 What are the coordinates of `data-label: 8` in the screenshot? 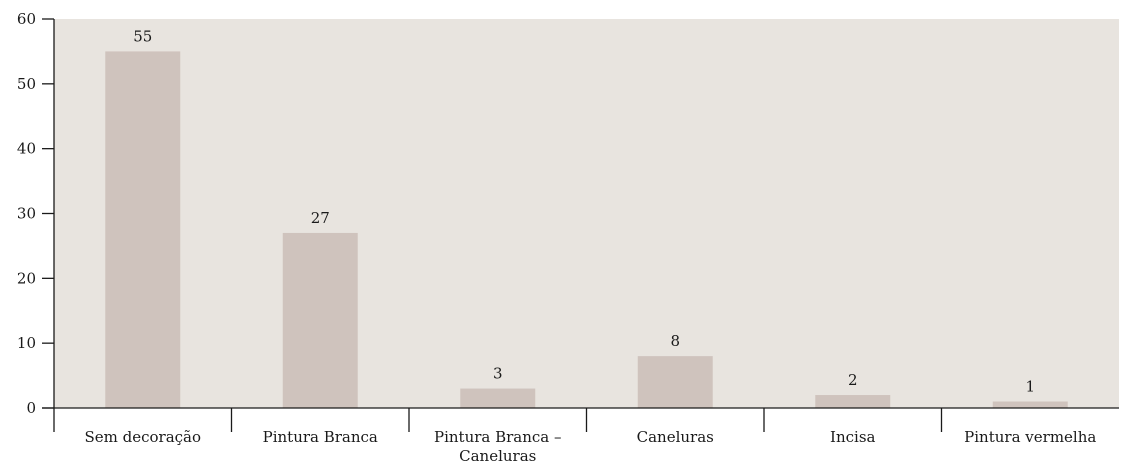 It's located at (675, 341).